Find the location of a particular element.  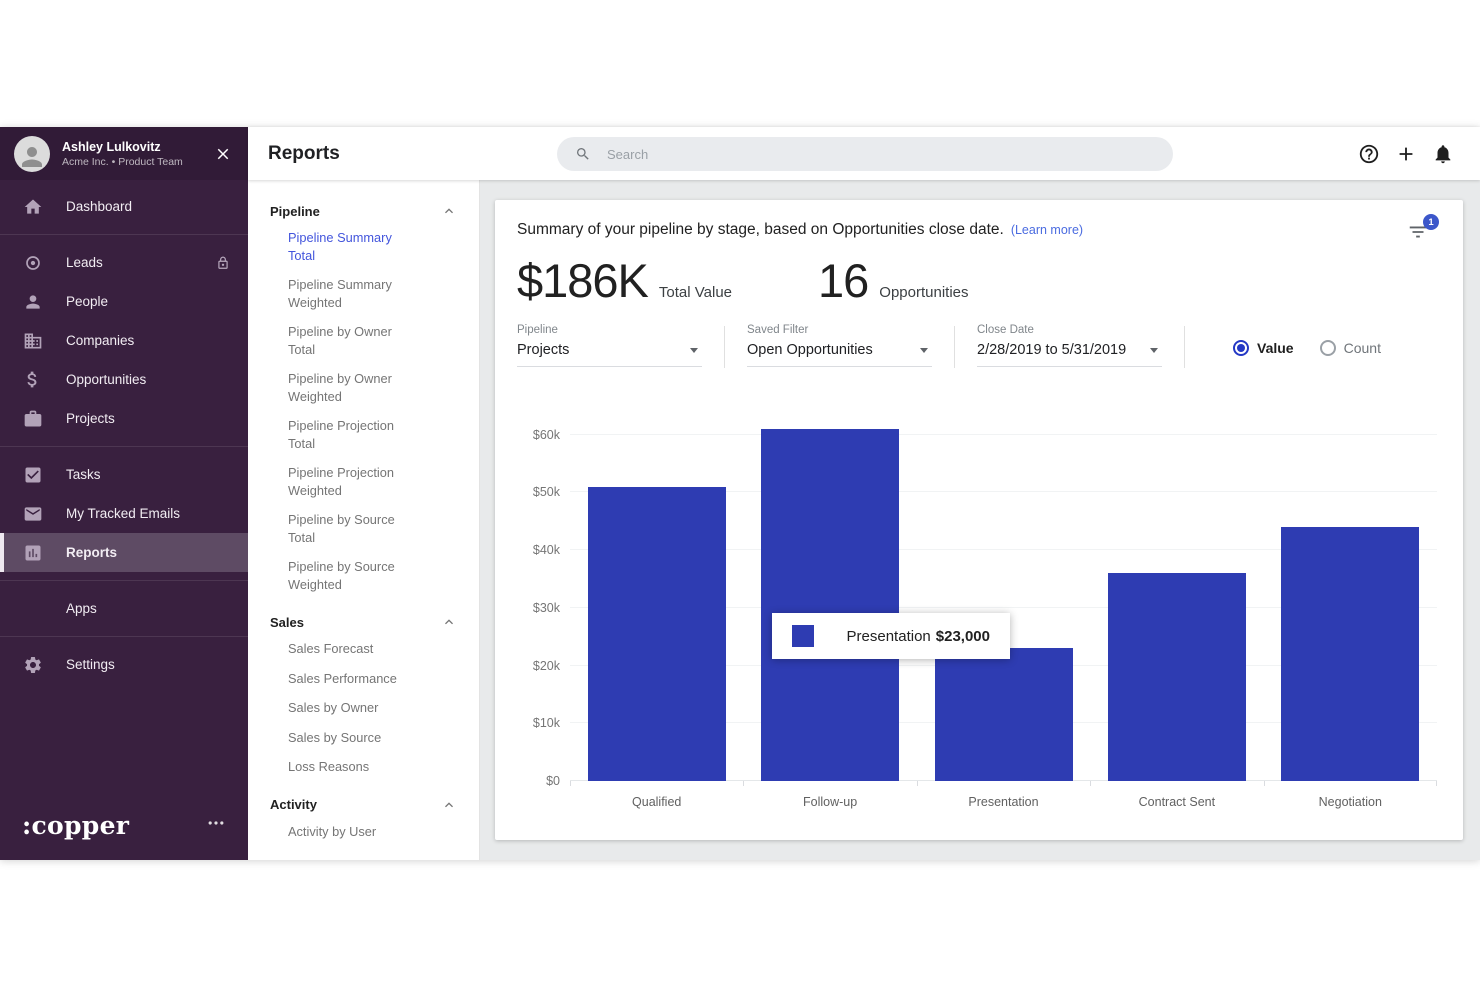

nav-item-pipeline-by-owner-total: Pipeline by Owner Total is located at coordinates (340, 340).